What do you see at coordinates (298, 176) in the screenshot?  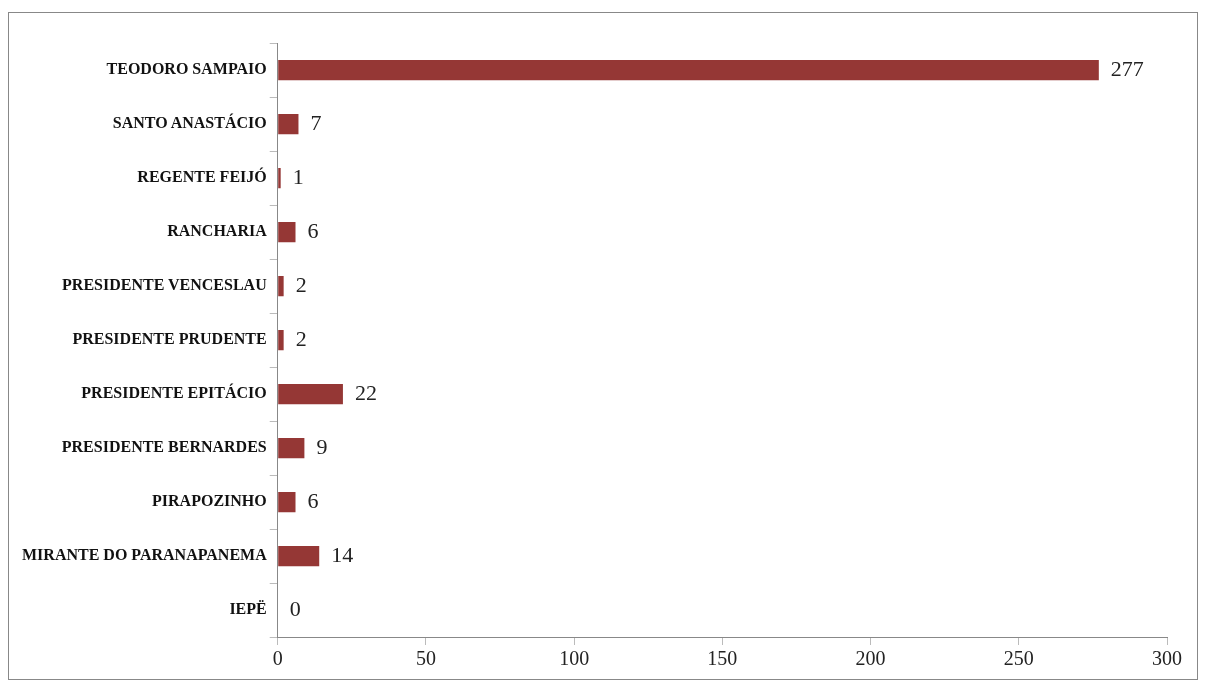 I see `data-label: 1` at bounding box center [298, 176].